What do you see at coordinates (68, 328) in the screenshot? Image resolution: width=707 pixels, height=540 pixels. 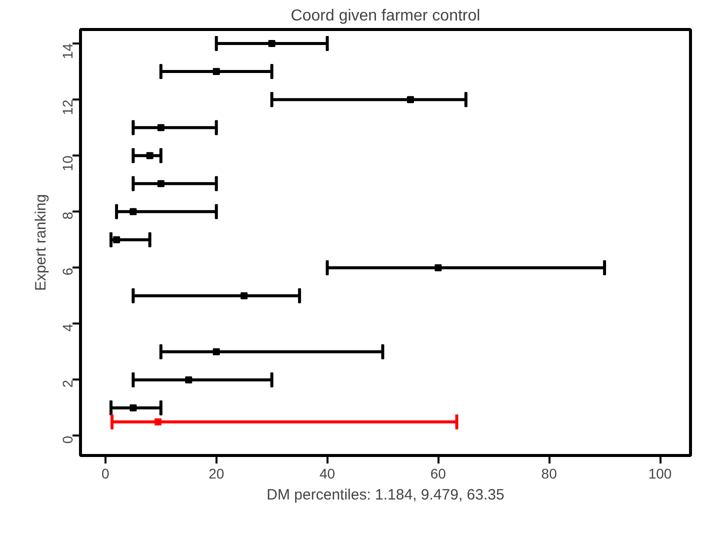 I see `y-tick-label: 4` at bounding box center [68, 328].